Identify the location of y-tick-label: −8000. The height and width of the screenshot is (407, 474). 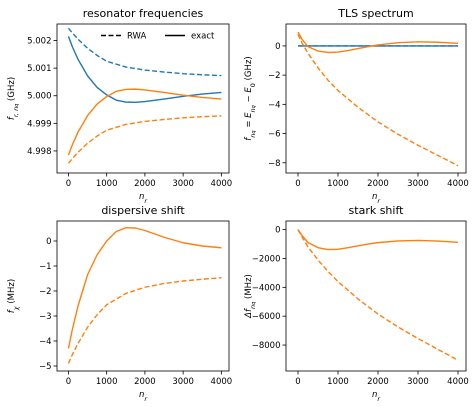
(266, 346).